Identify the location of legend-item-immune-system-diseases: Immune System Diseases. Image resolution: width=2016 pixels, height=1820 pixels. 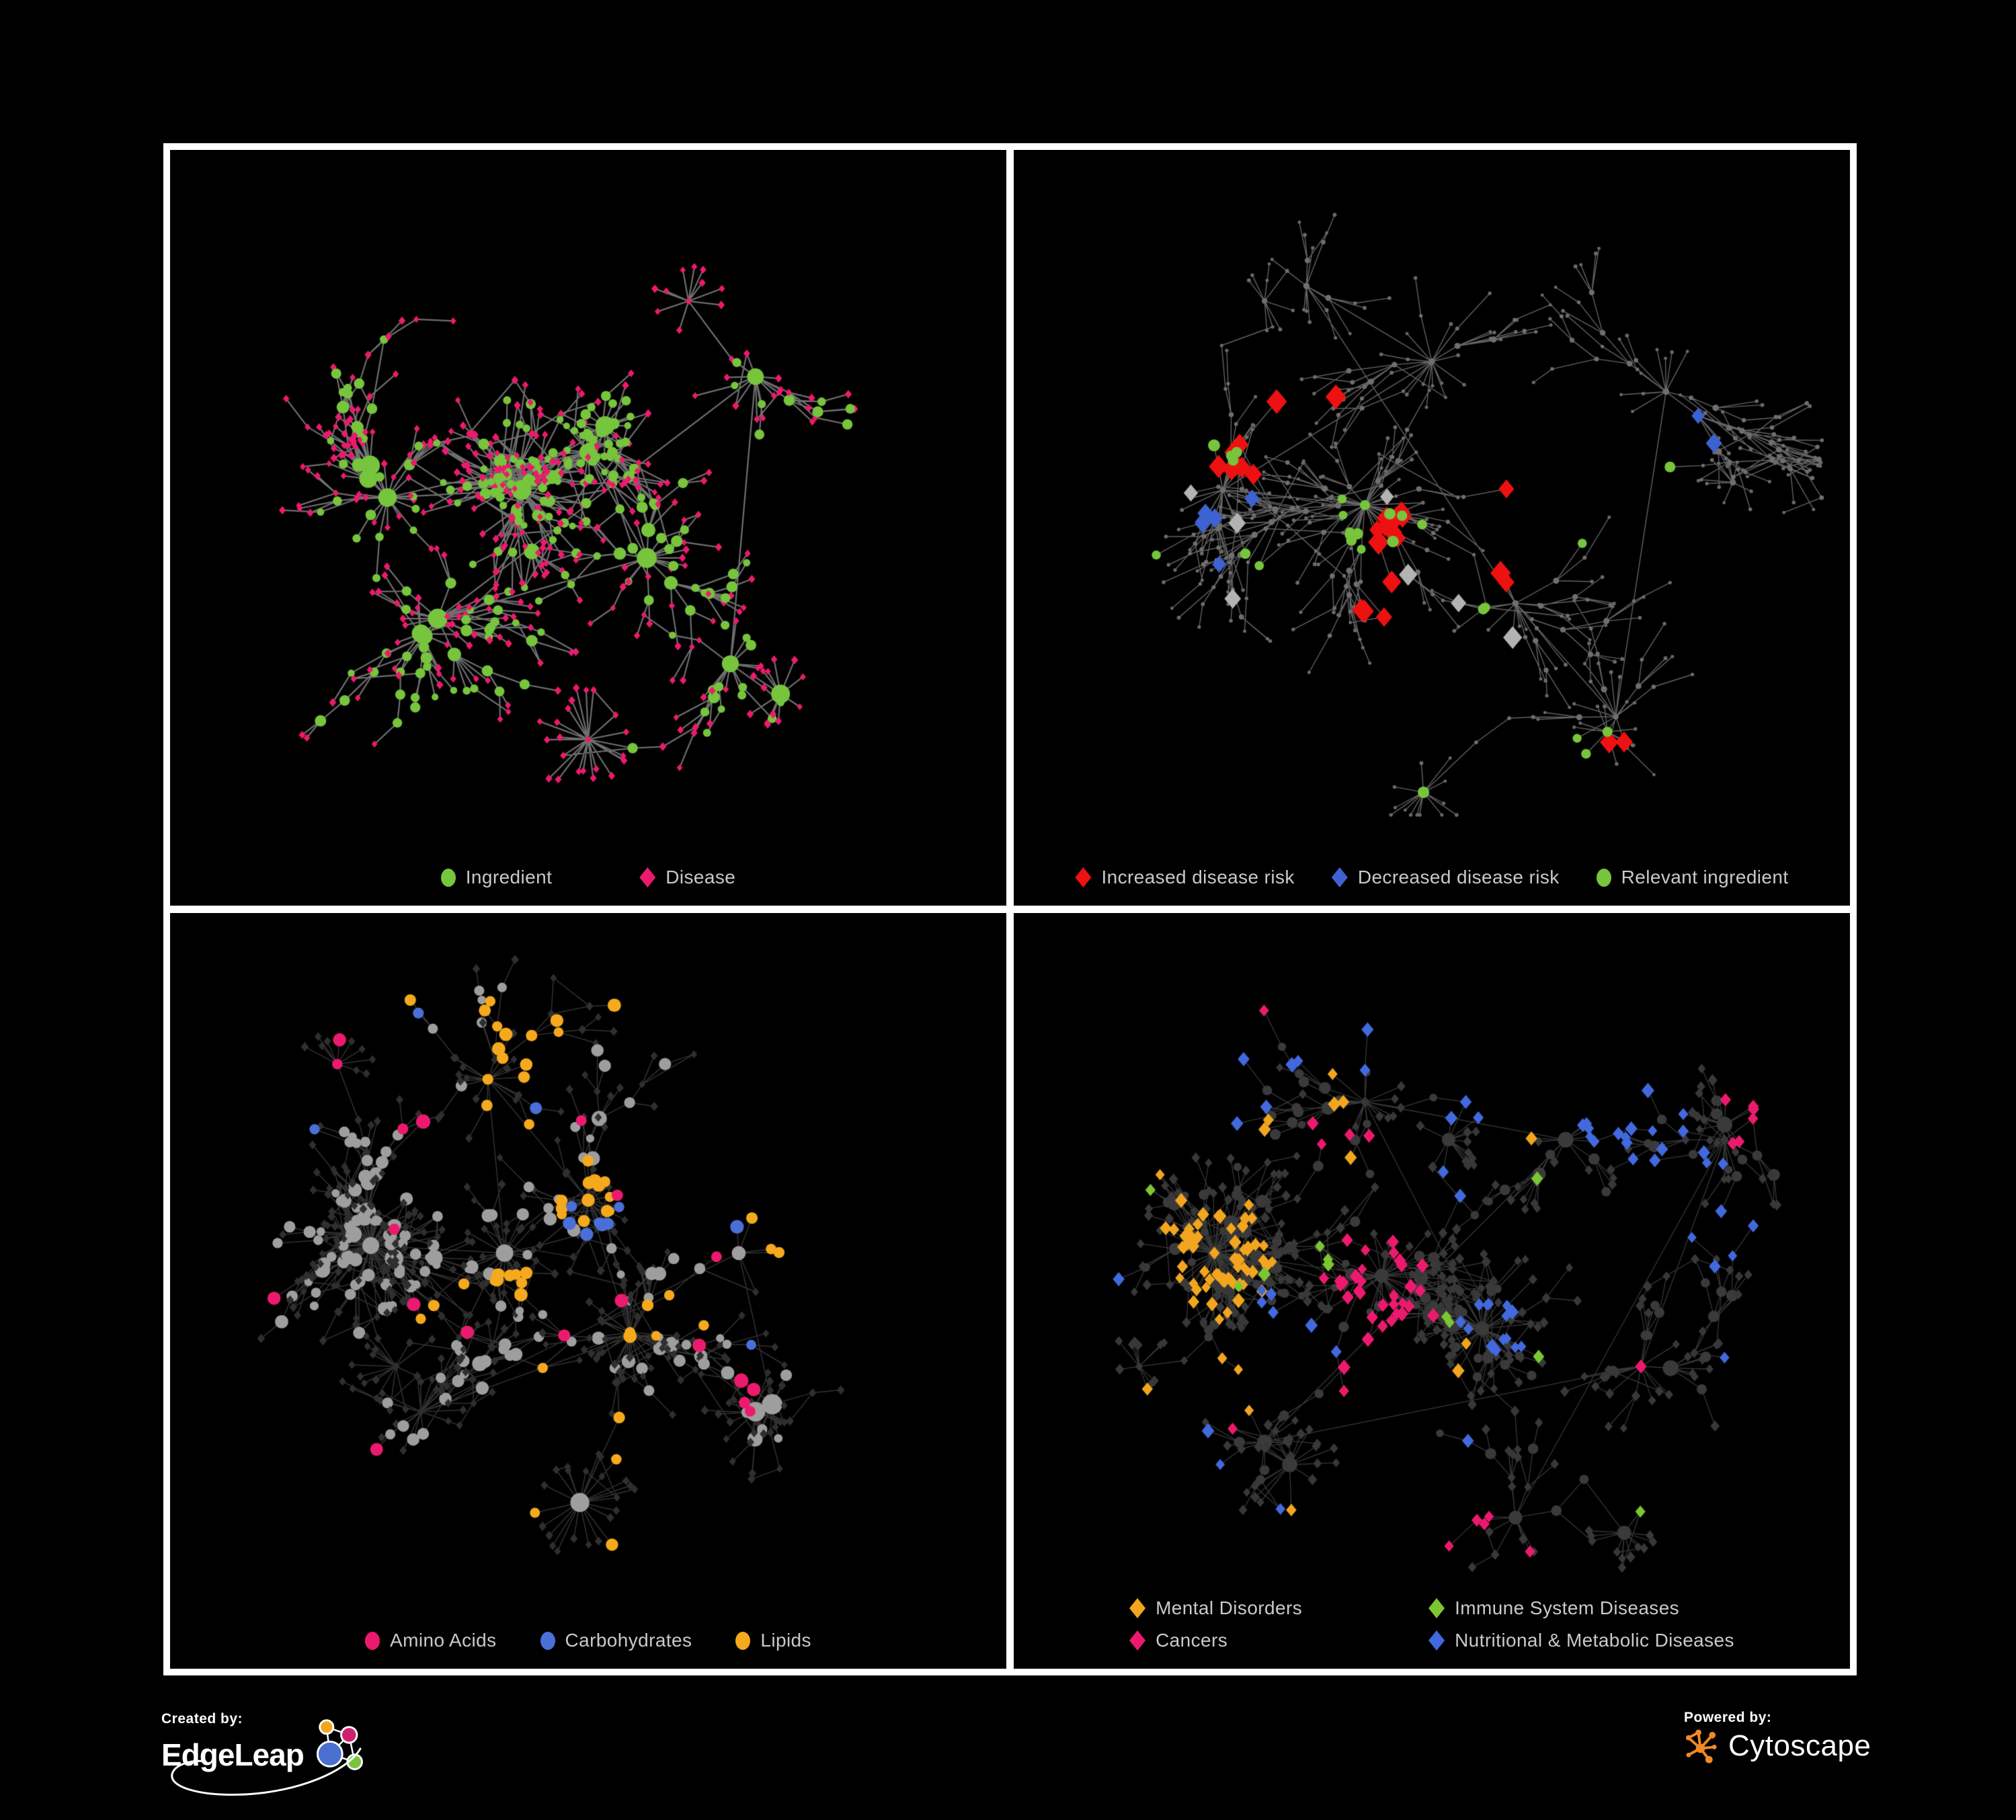
(1581, 1608).